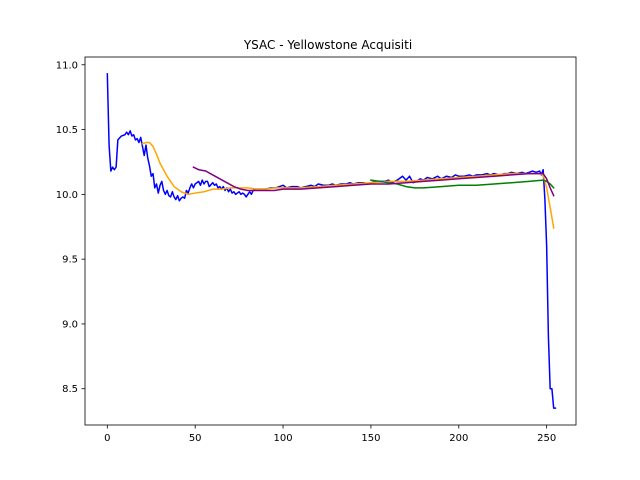  I want to click on x-tick-label: 0, so click(107, 438).